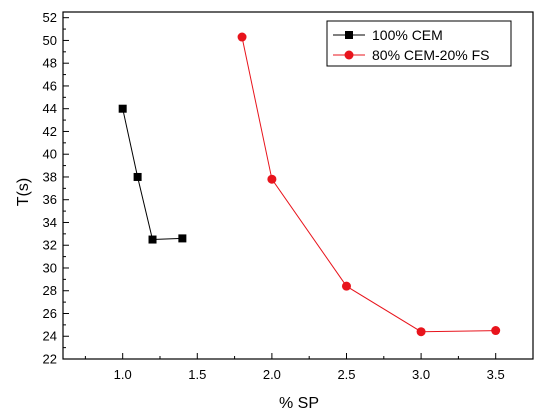  What do you see at coordinates (421, 374) in the screenshot?
I see `x-tick-label: 3.0` at bounding box center [421, 374].